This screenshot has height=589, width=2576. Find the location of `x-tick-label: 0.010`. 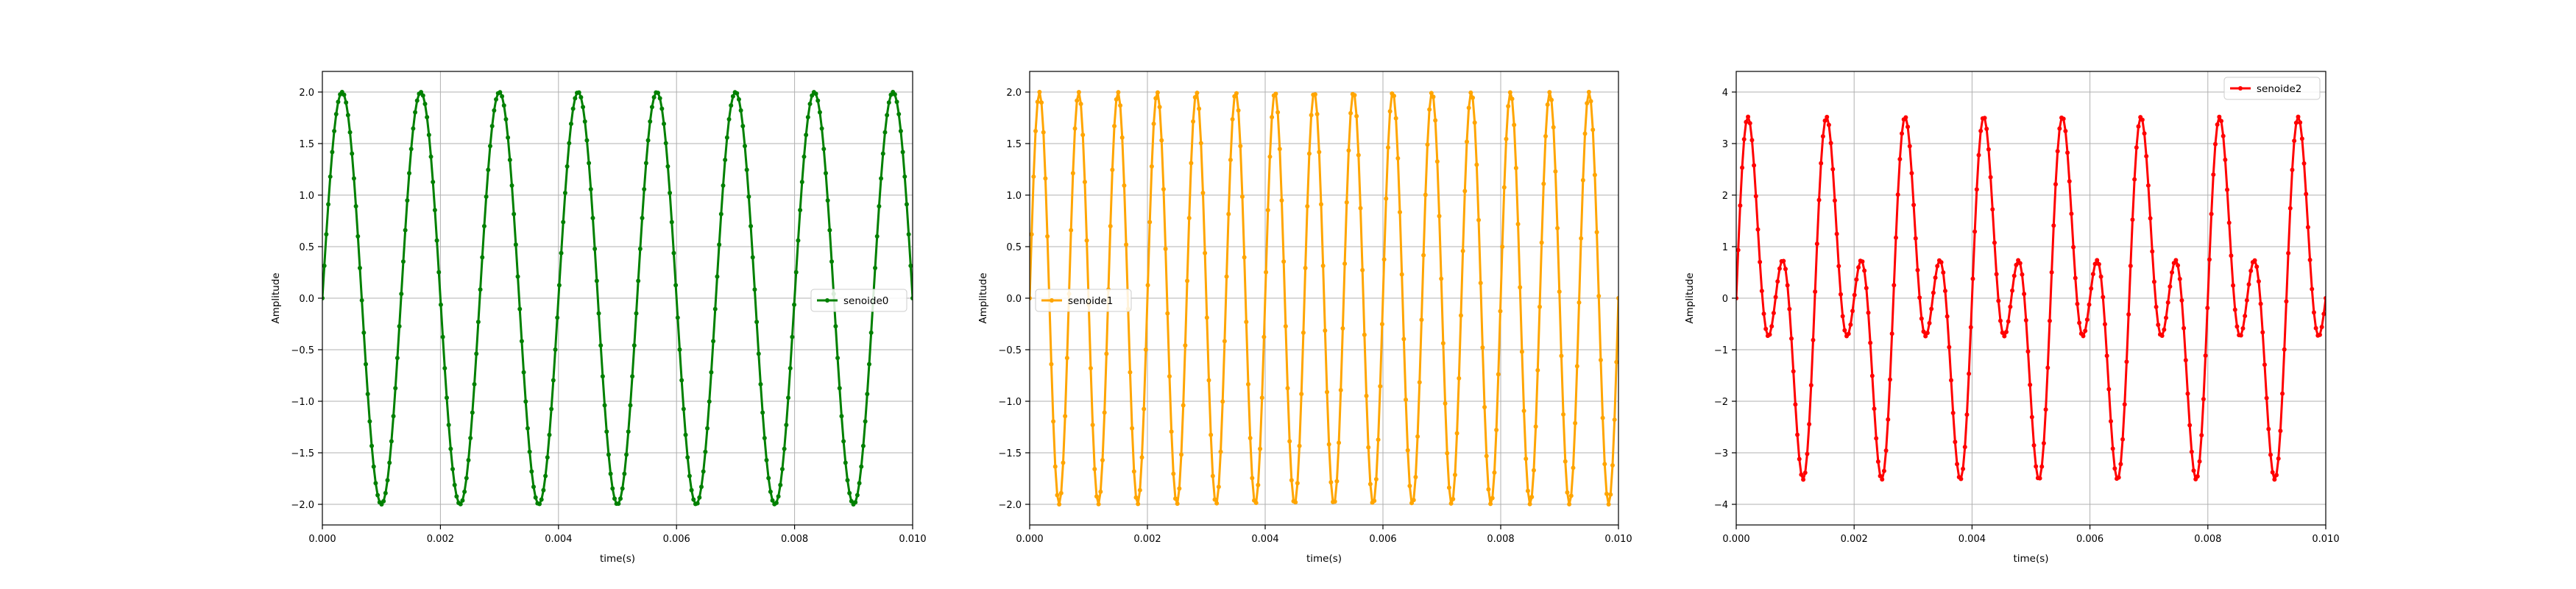

x-tick-label: 0.010 is located at coordinates (912, 539).